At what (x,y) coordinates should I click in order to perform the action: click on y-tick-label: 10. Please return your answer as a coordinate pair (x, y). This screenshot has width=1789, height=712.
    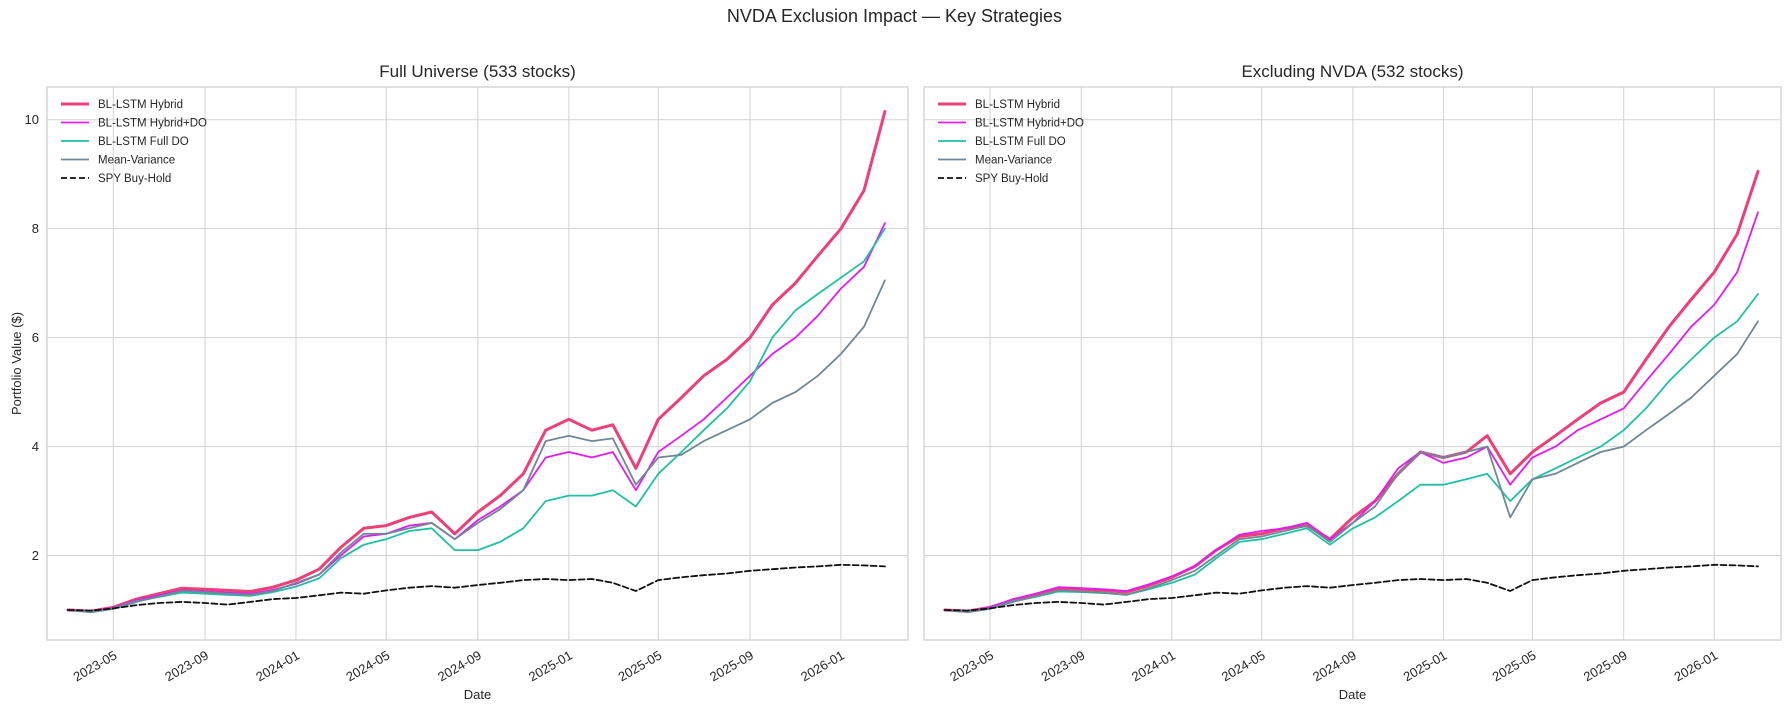
    Looking at the image, I should click on (32, 119).